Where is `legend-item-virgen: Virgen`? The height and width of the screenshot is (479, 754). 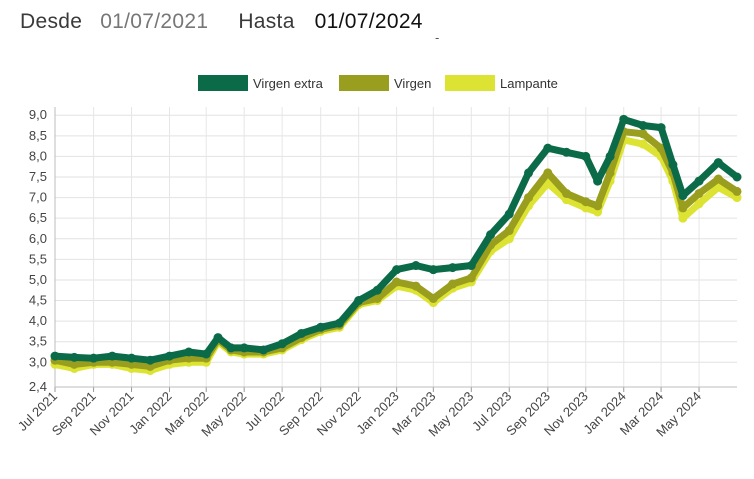 legend-item-virgen: Virgen is located at coordinates (385, 83).